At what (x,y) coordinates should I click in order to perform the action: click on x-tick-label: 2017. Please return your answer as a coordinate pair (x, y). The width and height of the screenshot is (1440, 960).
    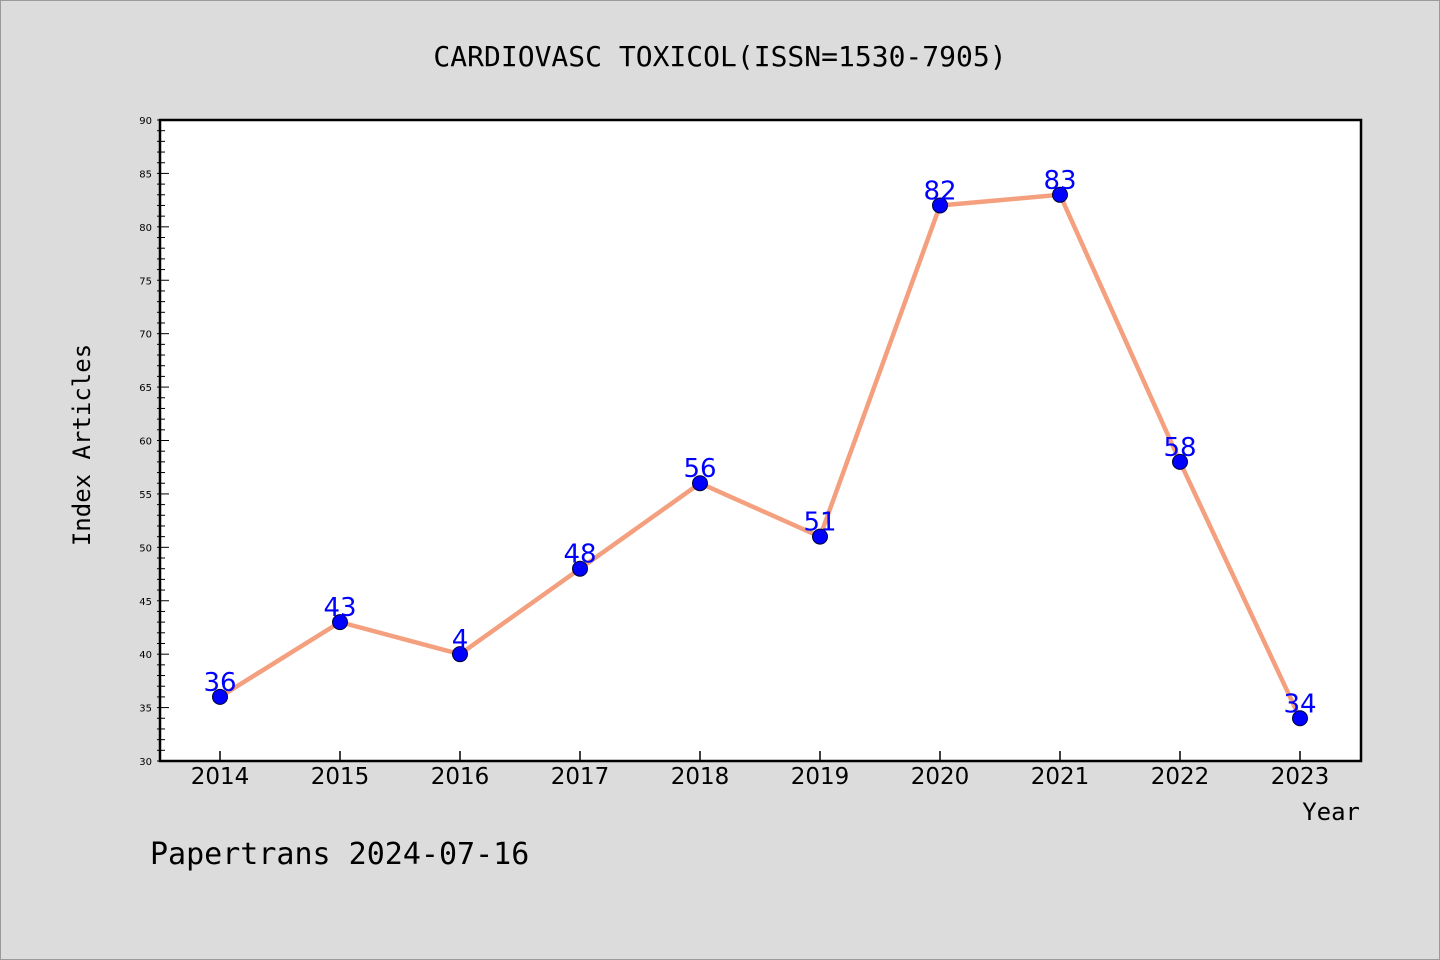
    Looking at the image, I should click on (580, 777).